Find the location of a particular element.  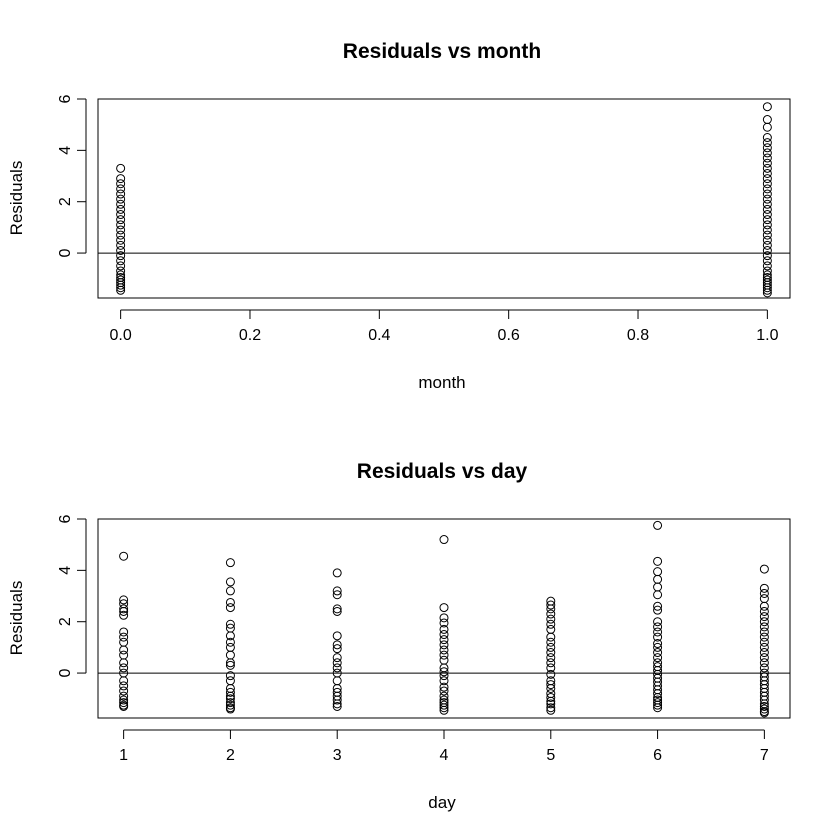

y-tick-label: 2 is located at coordinates (65, 621).